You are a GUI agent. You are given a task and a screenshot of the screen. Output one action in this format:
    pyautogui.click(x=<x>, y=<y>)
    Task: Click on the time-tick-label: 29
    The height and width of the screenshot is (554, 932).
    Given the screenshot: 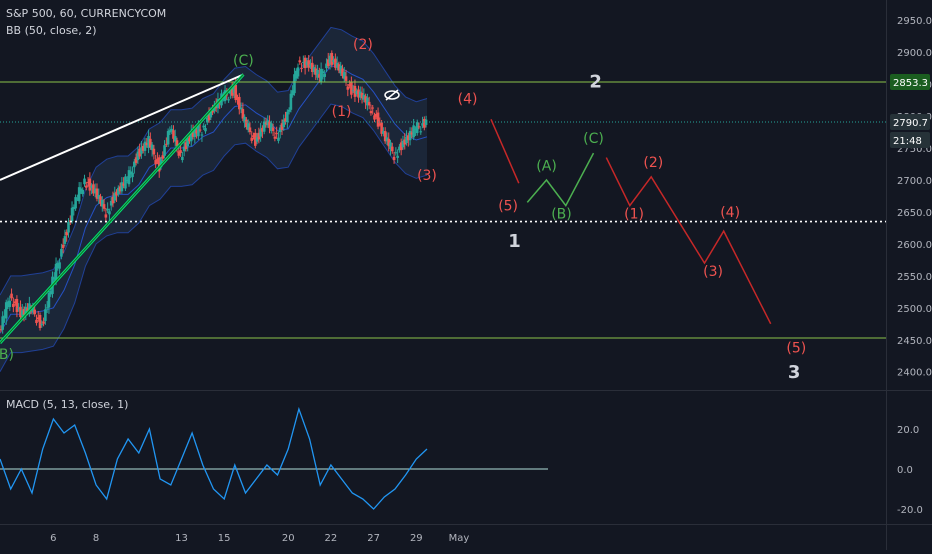 What is the action you would take?
    pyautogui.click(x=416, y=538)
    